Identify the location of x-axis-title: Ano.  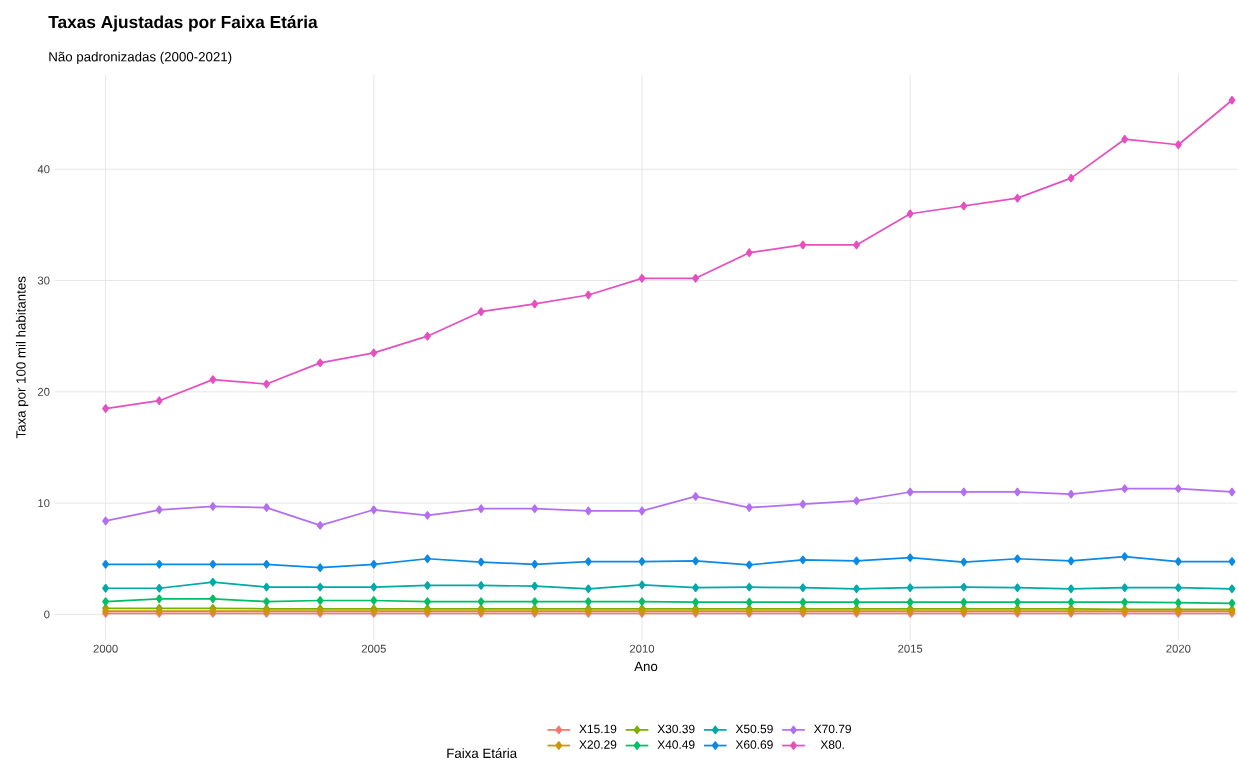
(646, 666).